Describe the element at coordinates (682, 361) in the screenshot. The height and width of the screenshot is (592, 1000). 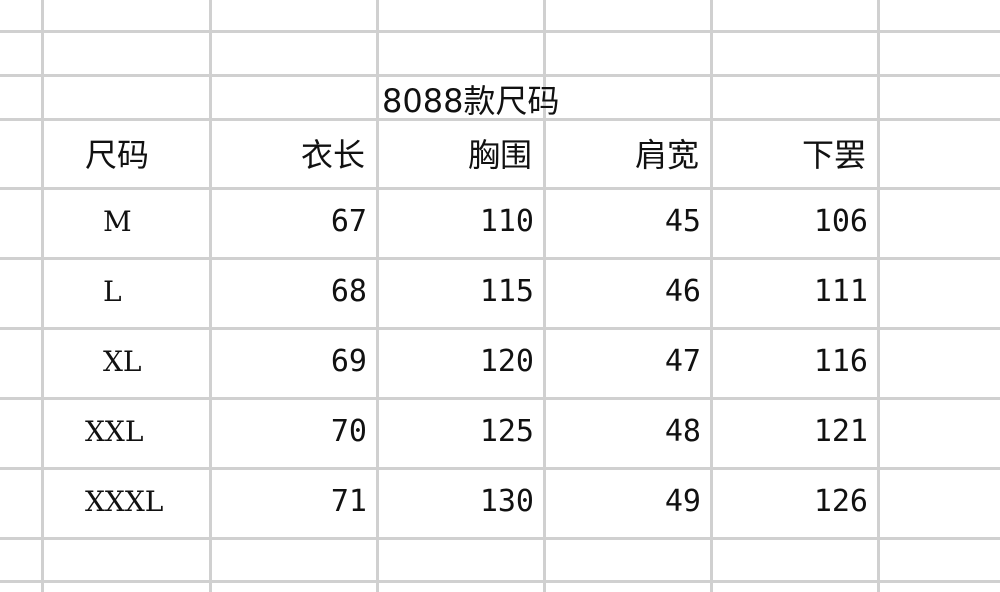
I see `value-cell: 47` at that location.